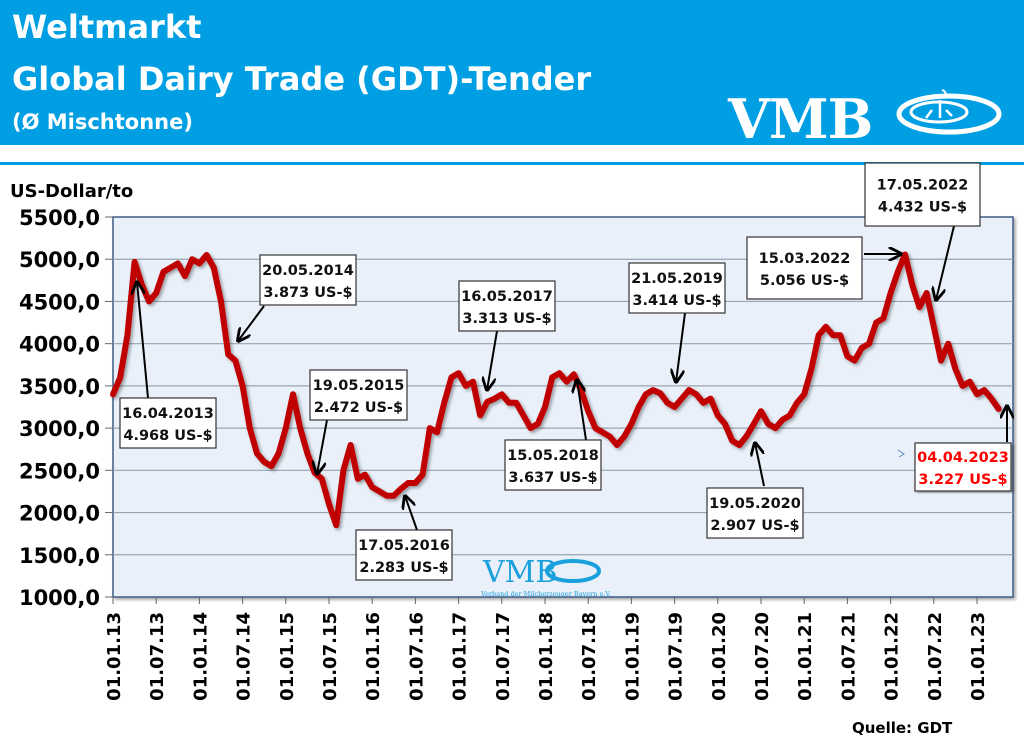 The height and width of the screenshot is (744, 1024). What do you see at coordinates (963, 458) in the screenshot?
I see `annotation-date: 04.04.2023` at bounding box center [963, 458].